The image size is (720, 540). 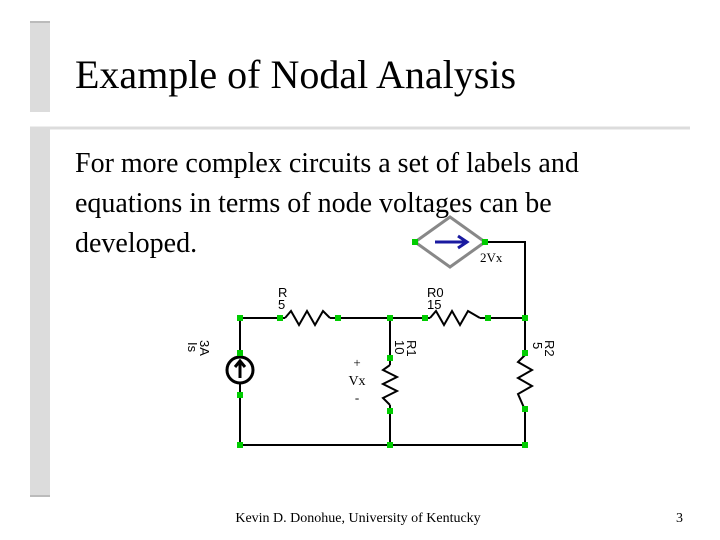 I want to click on resistor-name: R1, so click(x=411, y=348).